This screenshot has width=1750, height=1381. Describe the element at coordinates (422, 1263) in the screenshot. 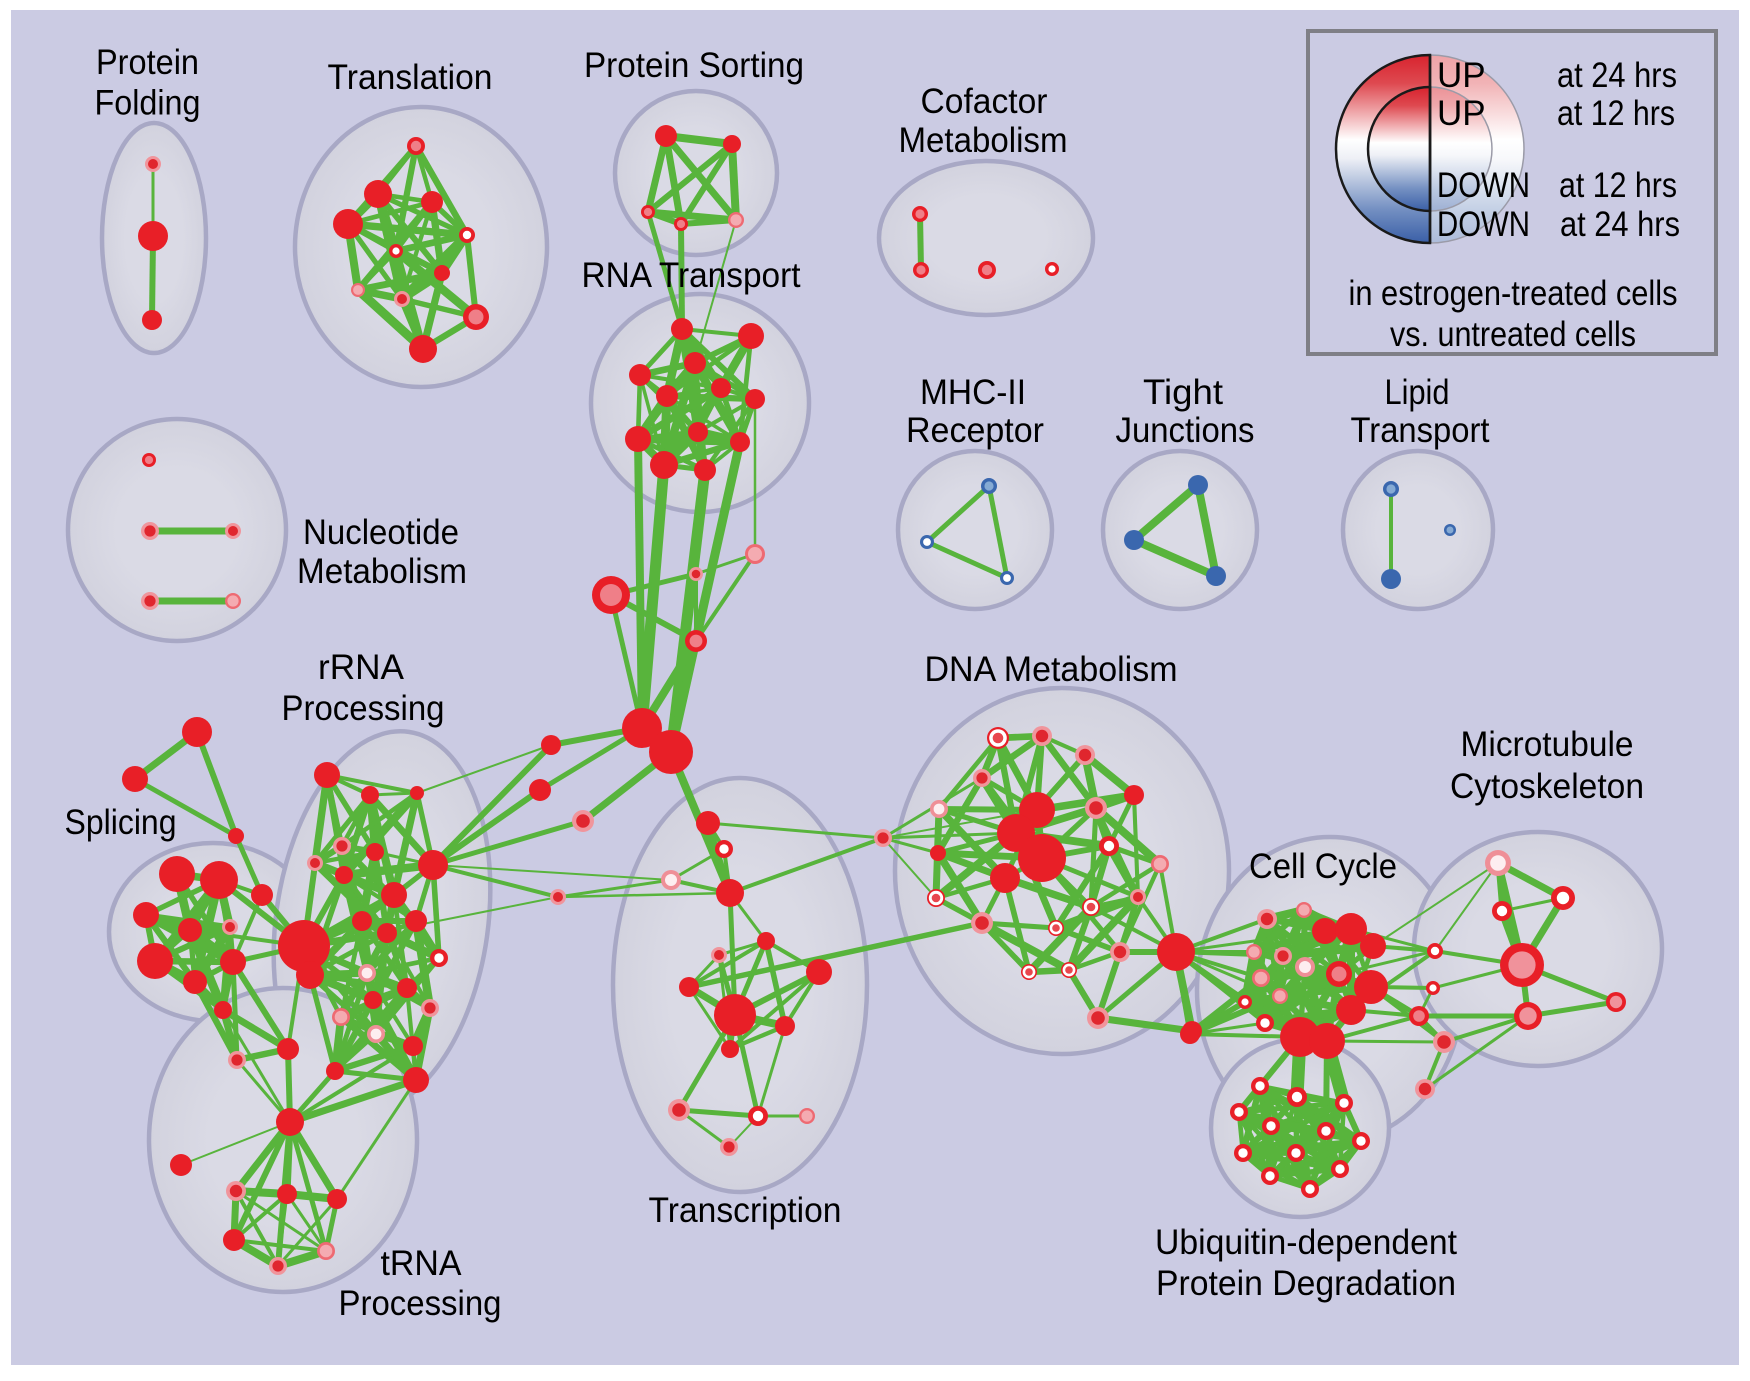

I see `svg-text: tRNA` at that location.